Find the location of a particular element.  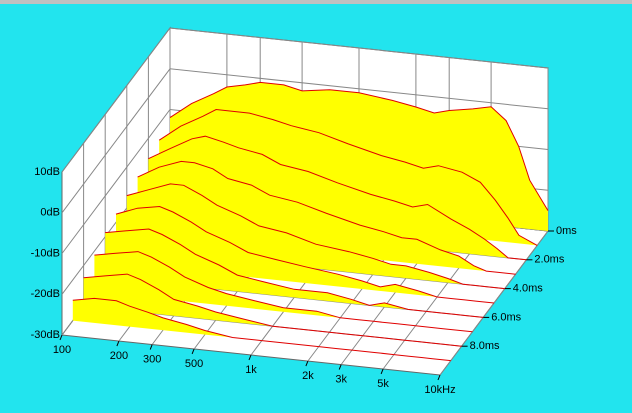

x-tick-label: 2k is located at coordinates (308, 376).